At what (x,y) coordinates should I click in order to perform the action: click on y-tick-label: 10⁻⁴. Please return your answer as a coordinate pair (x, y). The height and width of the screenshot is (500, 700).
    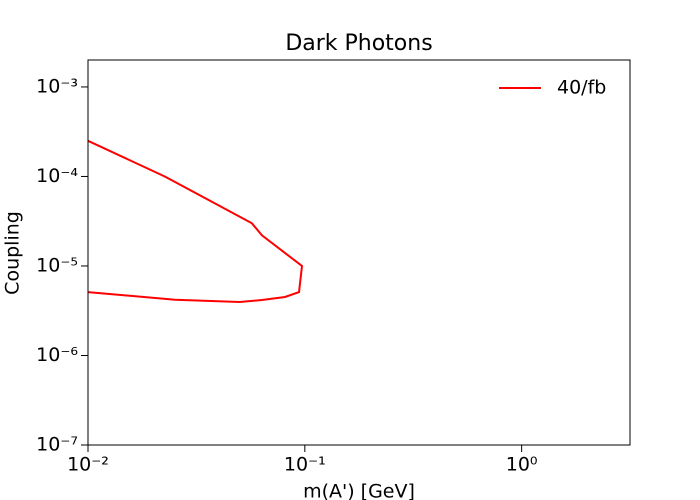
    Looking at the image, I should click on (57, 176).